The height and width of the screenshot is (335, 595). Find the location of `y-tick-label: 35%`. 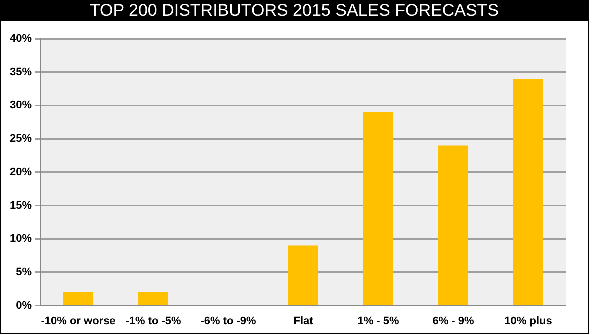

y-tick-label: 35% is located at coordinates (21, 72).